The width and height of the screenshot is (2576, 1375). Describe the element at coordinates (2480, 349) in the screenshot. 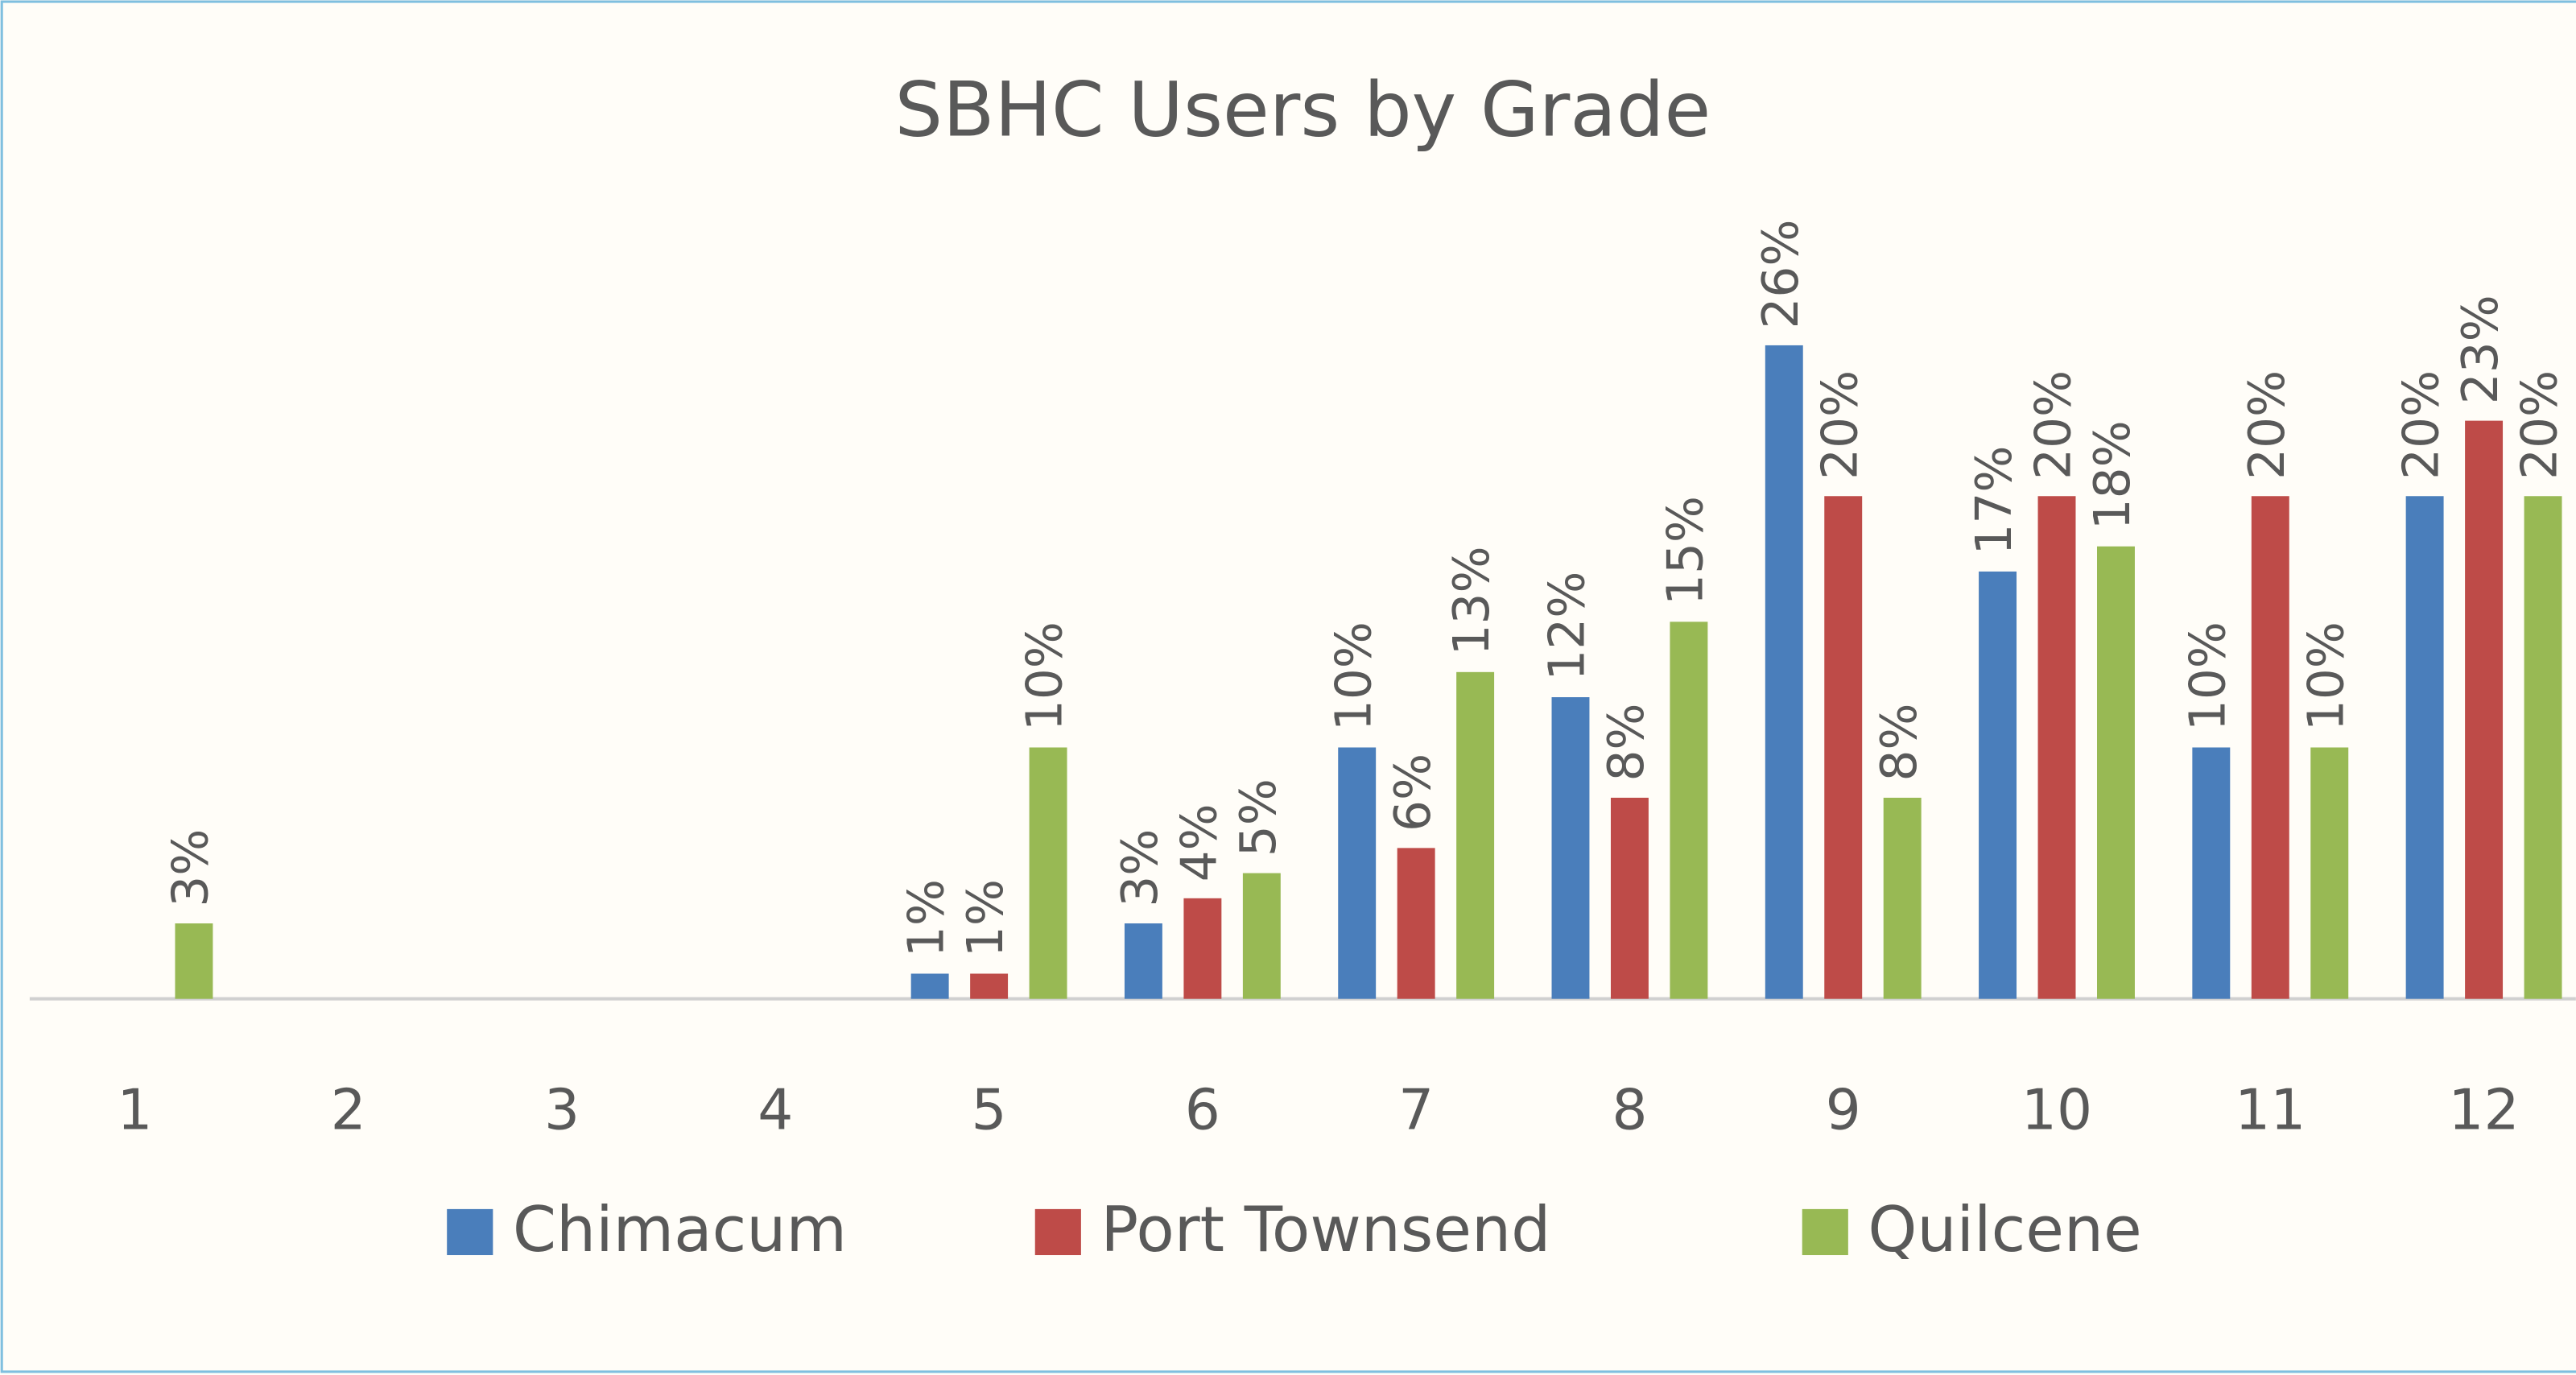

I see `data-label: 23%` at that location.